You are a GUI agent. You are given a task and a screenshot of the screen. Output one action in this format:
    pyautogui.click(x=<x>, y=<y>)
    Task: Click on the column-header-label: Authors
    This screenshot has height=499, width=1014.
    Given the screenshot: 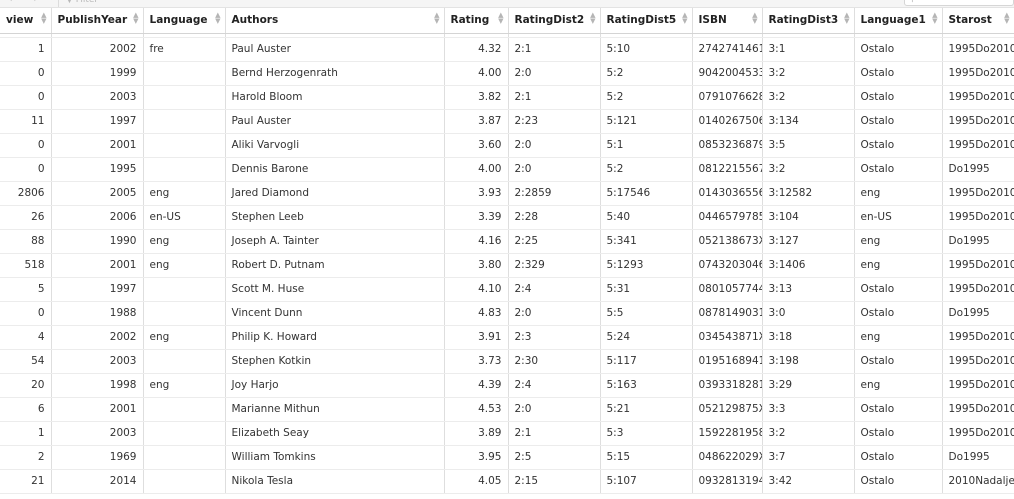 What is the action you would take?
    pyautogui.click(x=255, y=20)
    